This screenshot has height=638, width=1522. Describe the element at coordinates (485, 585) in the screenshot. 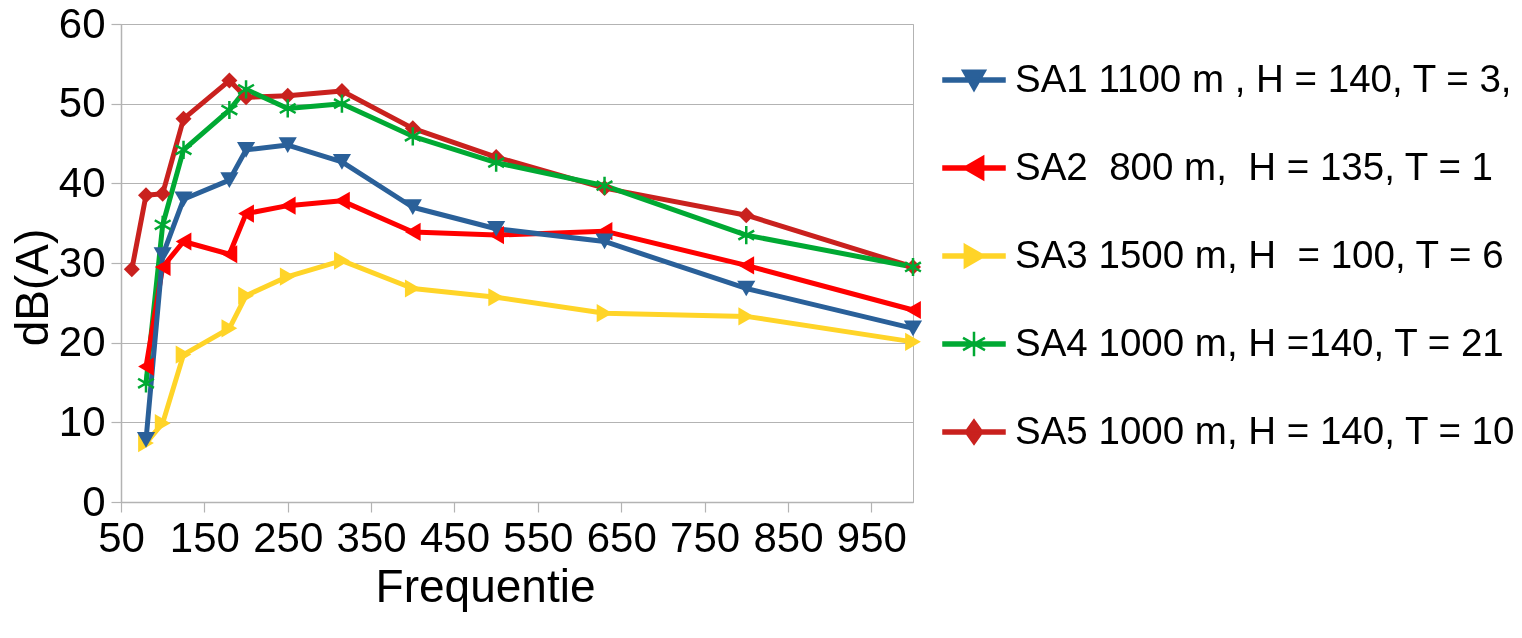

I see `x-axis-title: Frequentie` at that location.